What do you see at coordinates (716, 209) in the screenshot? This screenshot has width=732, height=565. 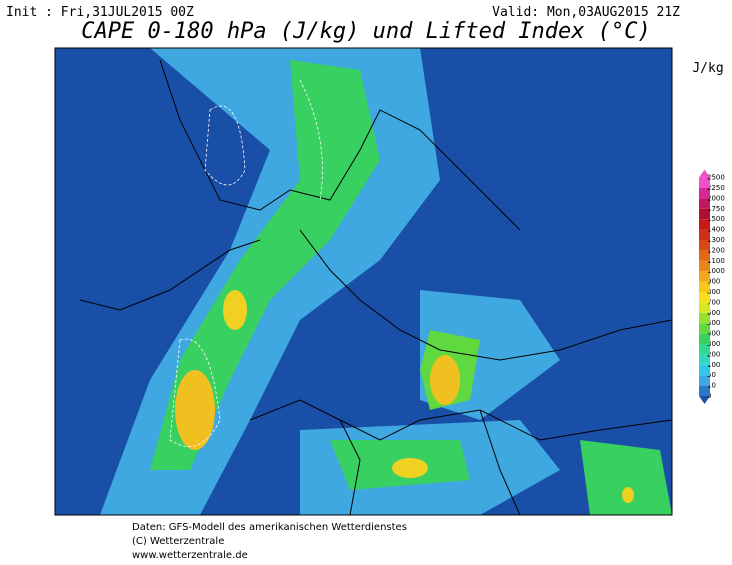 I see `colorbar-label: 1750` at bounding box center [716, 209].